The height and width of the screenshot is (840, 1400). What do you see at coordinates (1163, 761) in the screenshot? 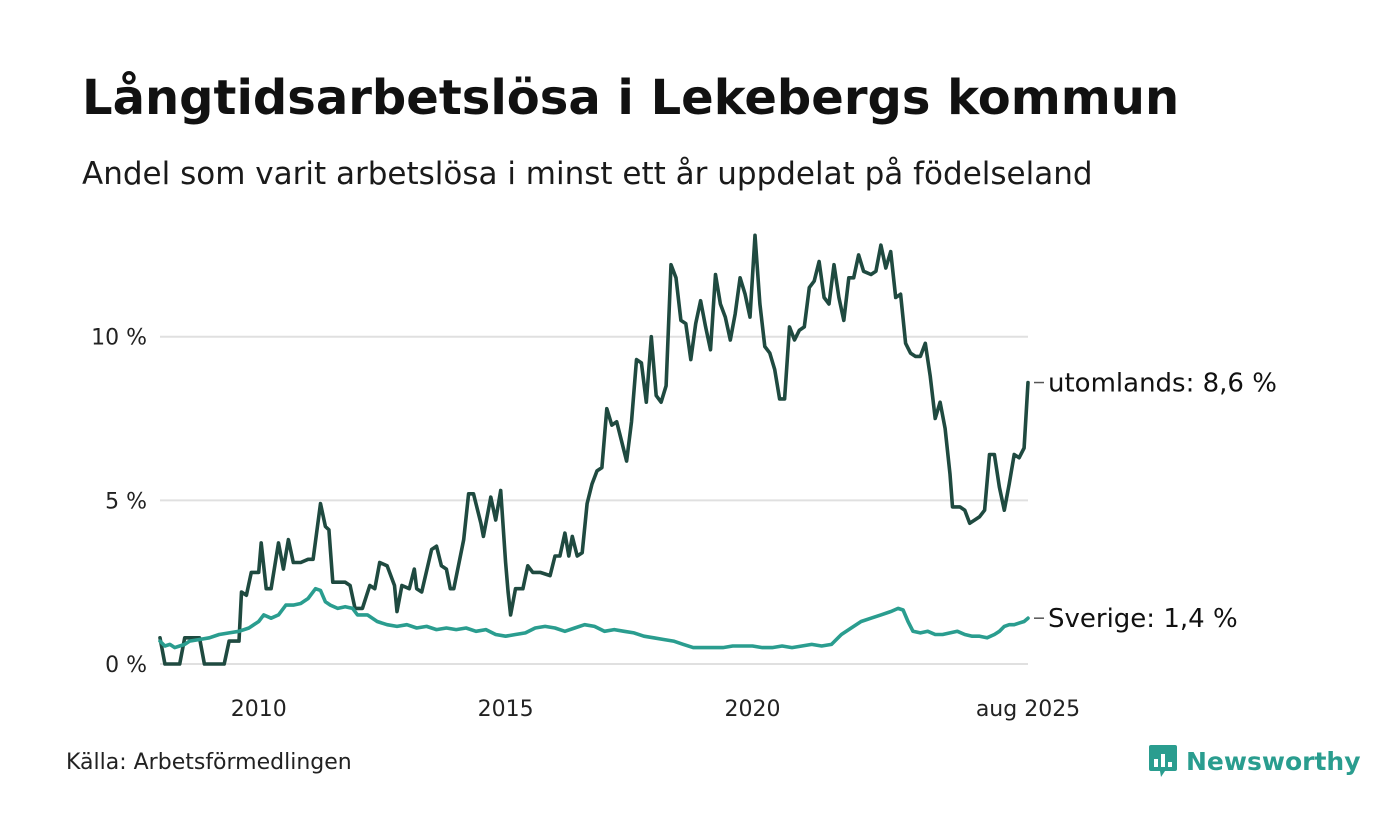
I see `bar-chart-speech-bubble-icon` at bounding box center [1163, 761].